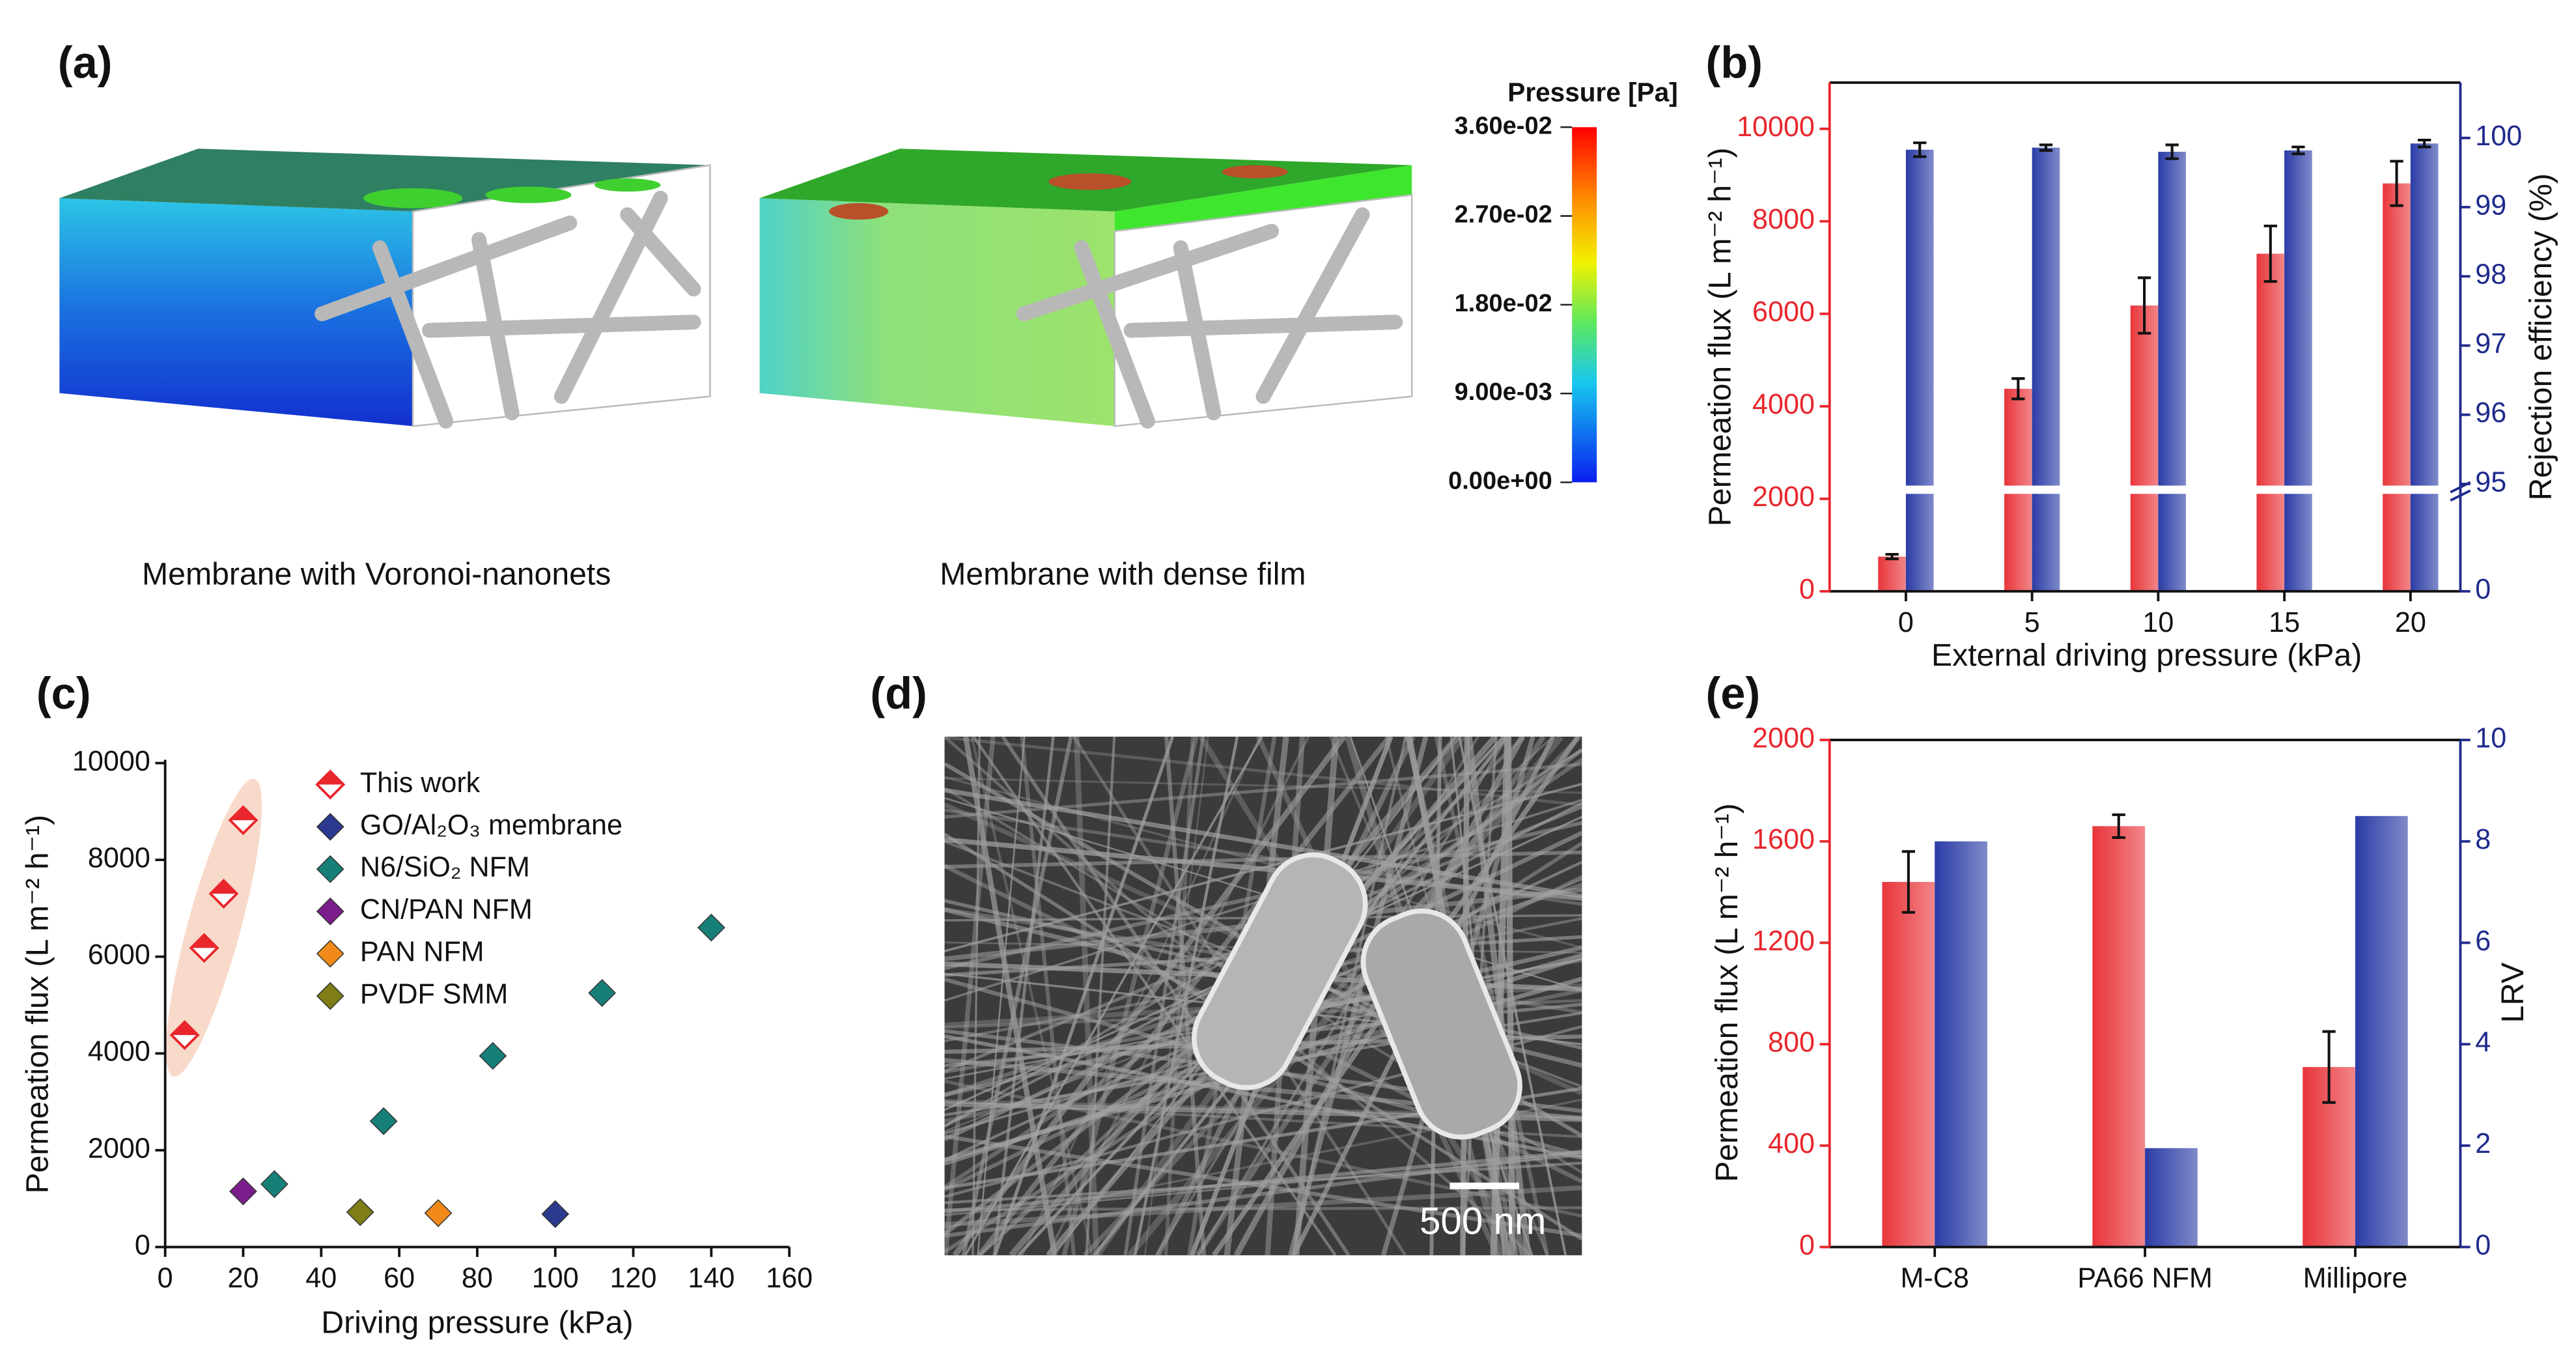  What do you see at coordinates (119, 1052) in the screenshot?
I see `y-tick-label: 4000` at bounding box center [119, 1052].